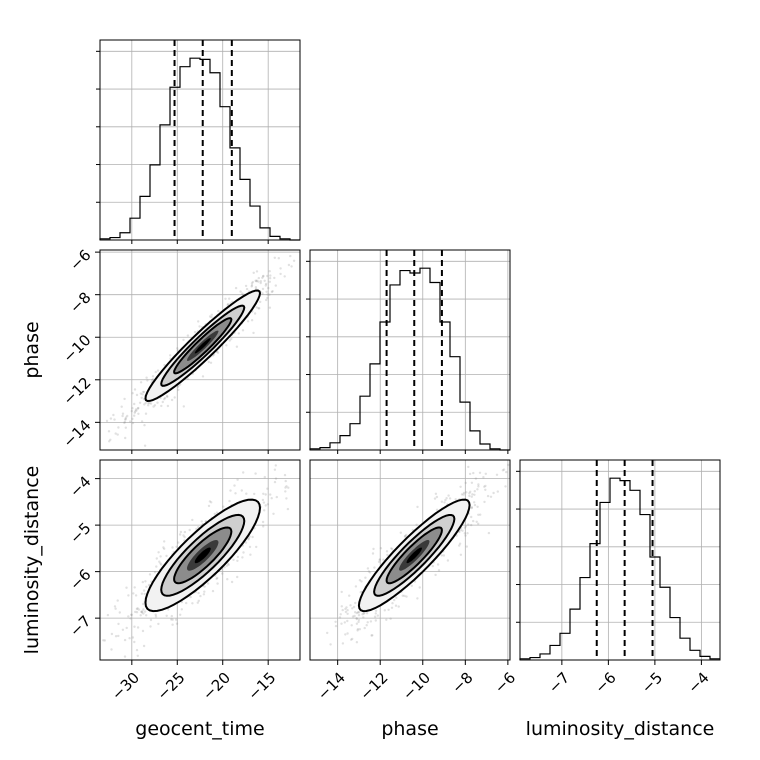 The image size is (760, 760). I want to click on y-tick-label: −12, so click(76, 391).